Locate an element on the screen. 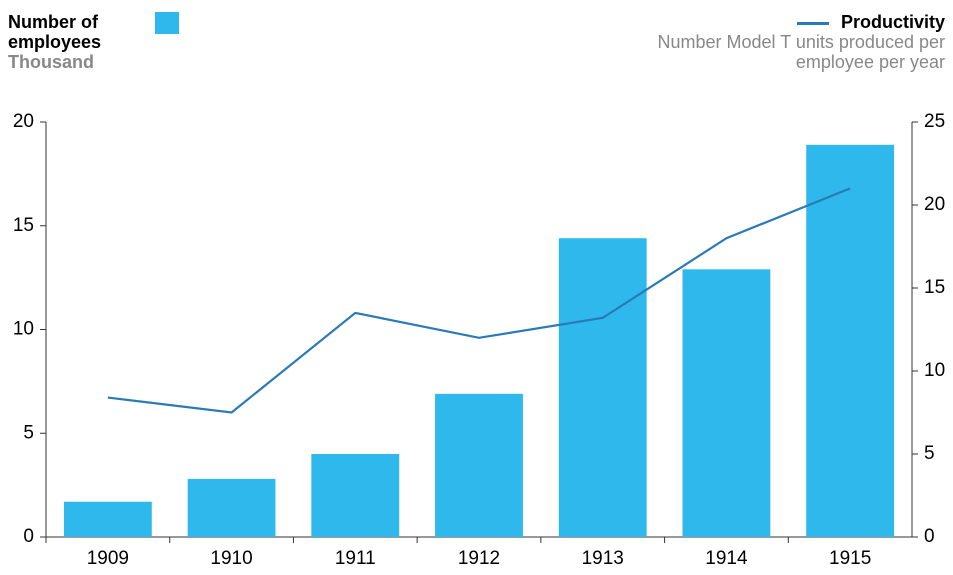  left-legend: Number of employees Thousand is located at coordinates (73, 42).